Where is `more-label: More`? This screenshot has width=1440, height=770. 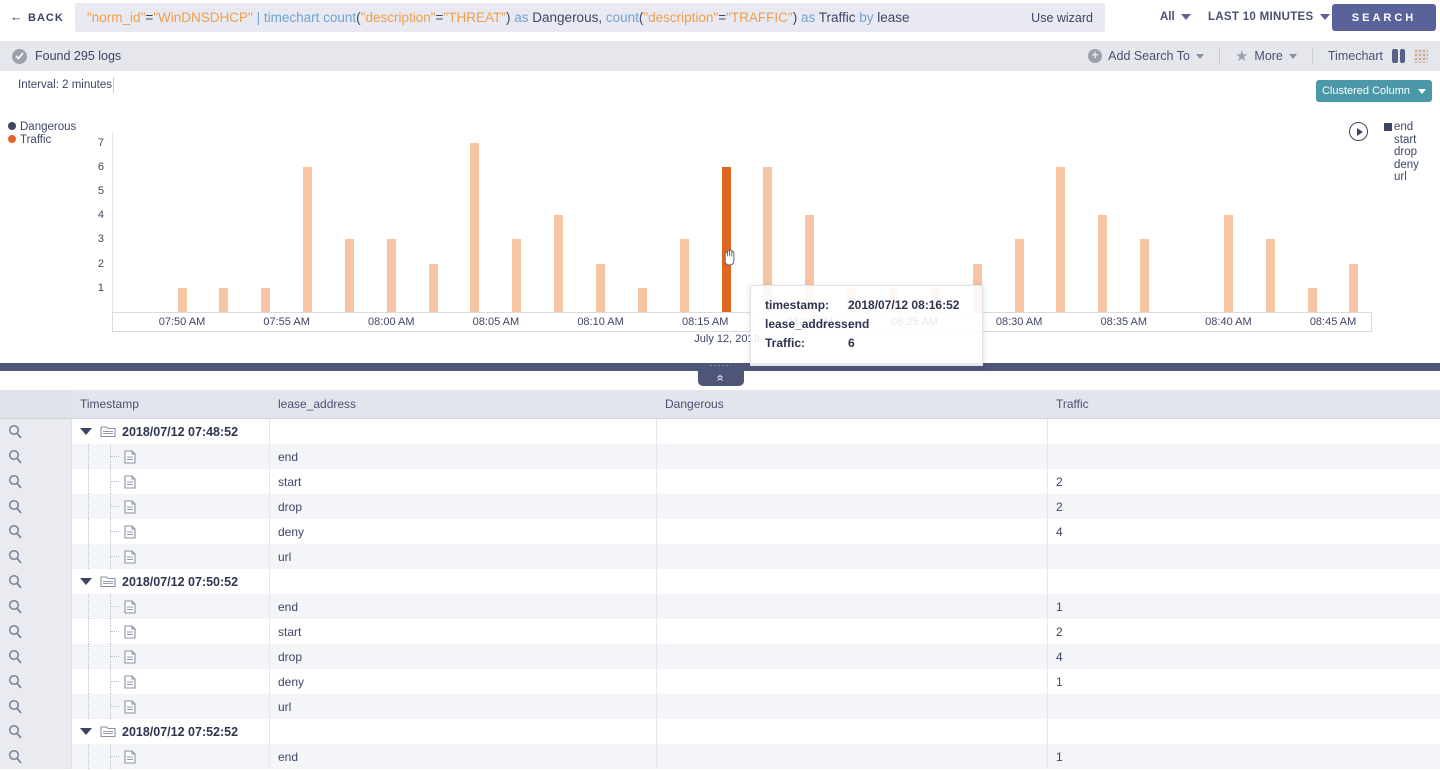 more-label: More is located at coordinates (1268, 56).